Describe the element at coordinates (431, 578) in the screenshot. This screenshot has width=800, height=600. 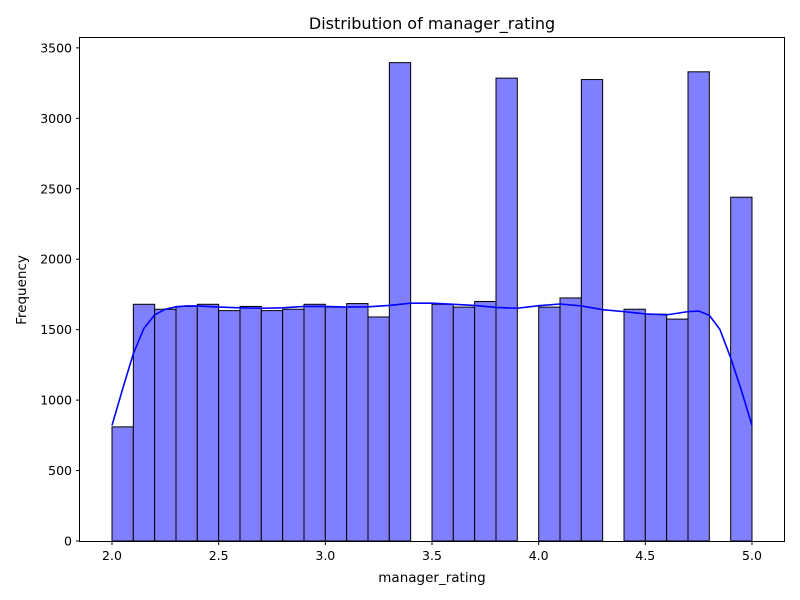
I see `x-axis-label: manager_rating` at that location.